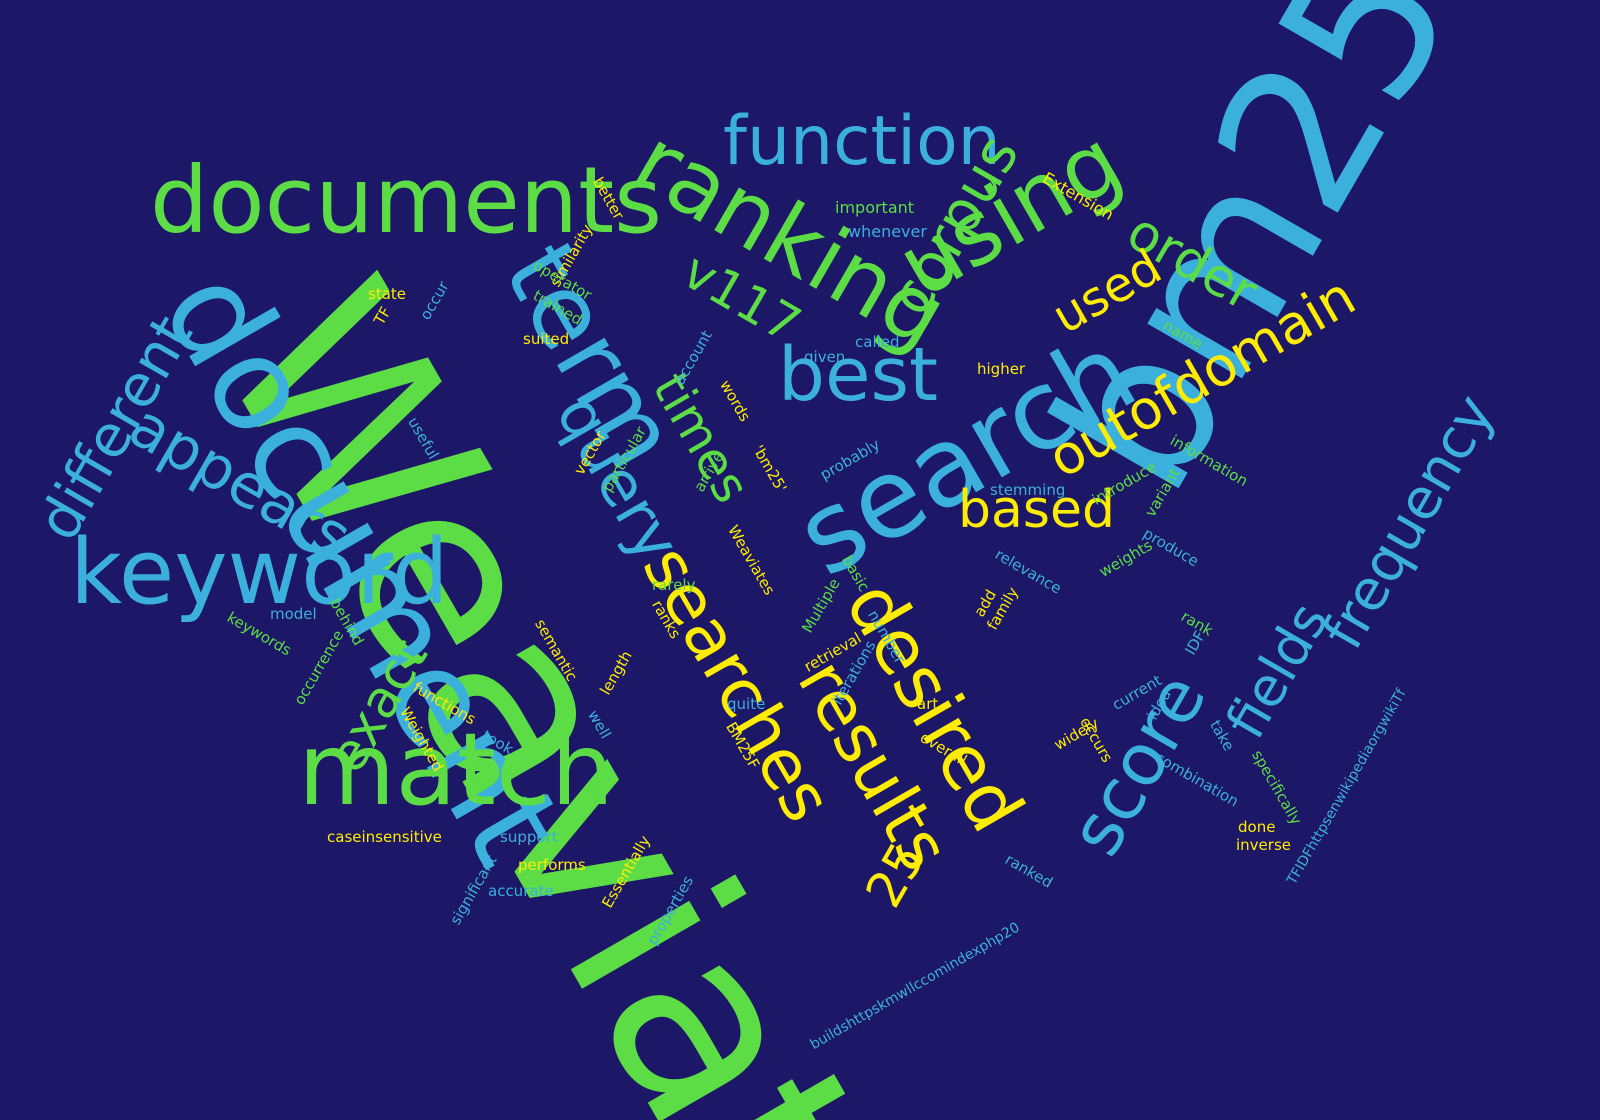 Image resolution: width=1600 pixels, height=1120 pixels. Describe the element at coordinates (387, 294) in the screenshot. I see `cloud-word: state` at that location.